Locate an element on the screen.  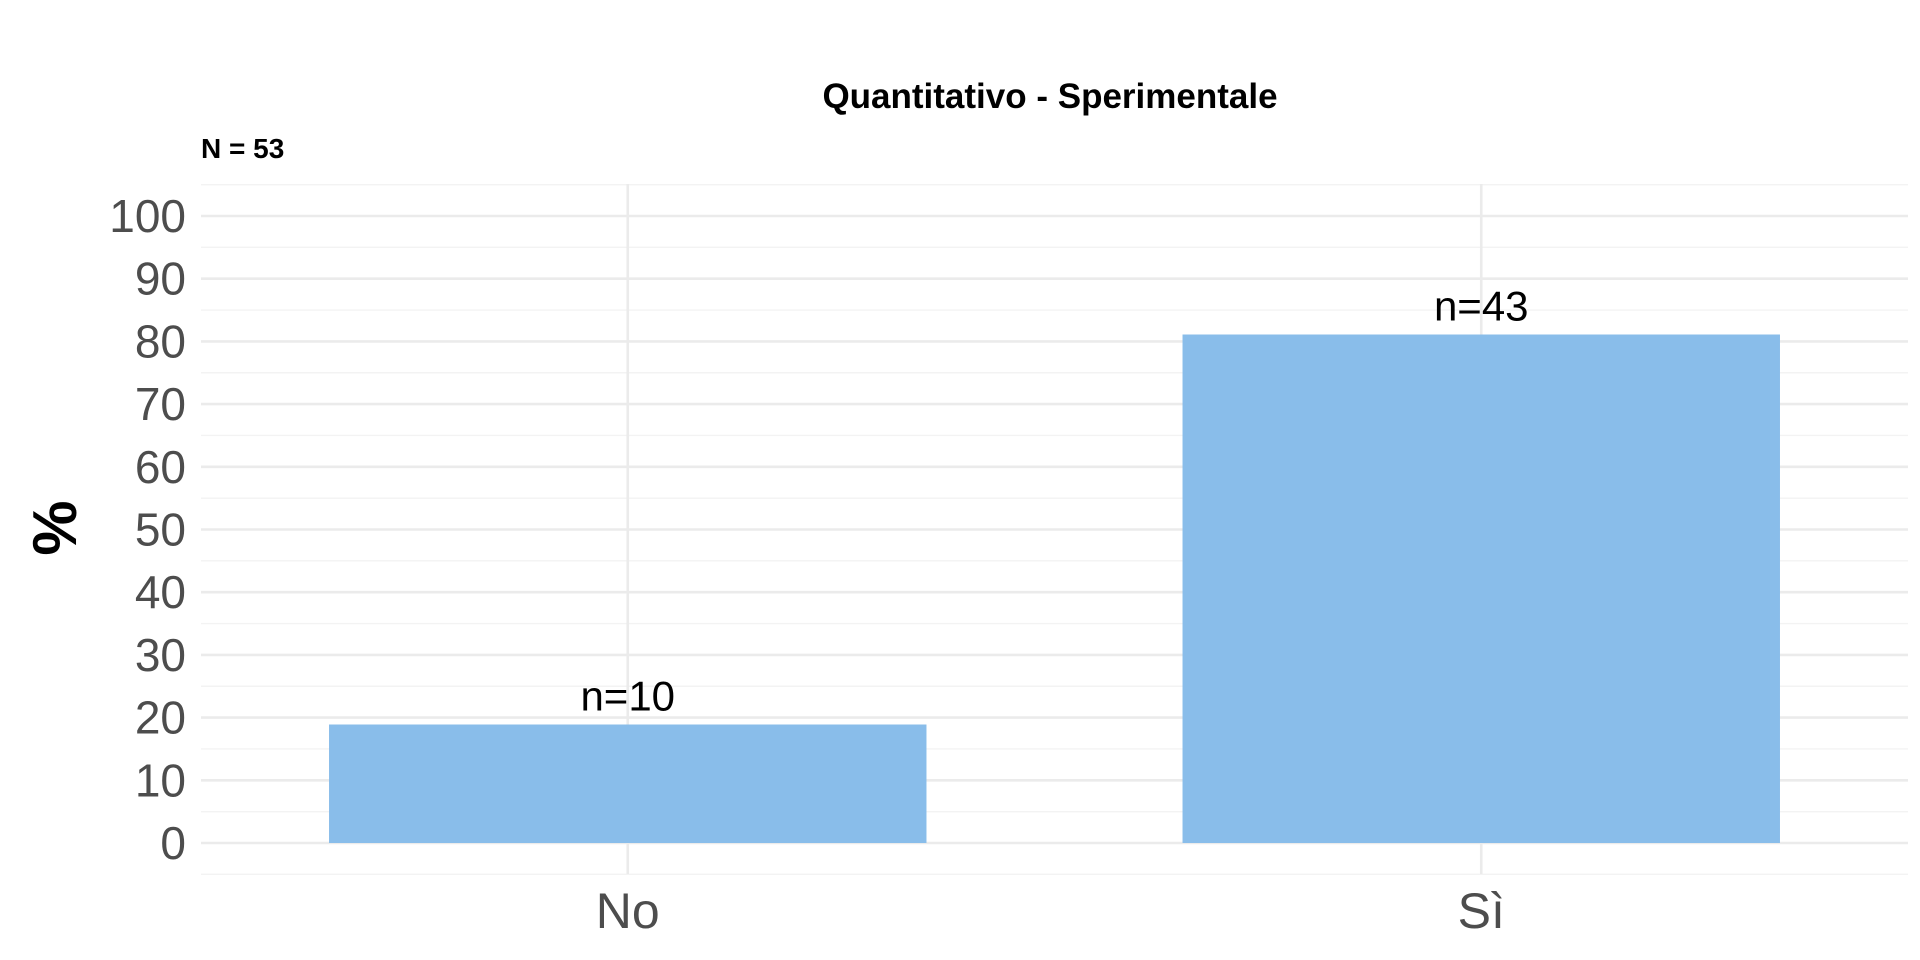
chart-subtitle: N = 53 is located at coordinates (242, 148).